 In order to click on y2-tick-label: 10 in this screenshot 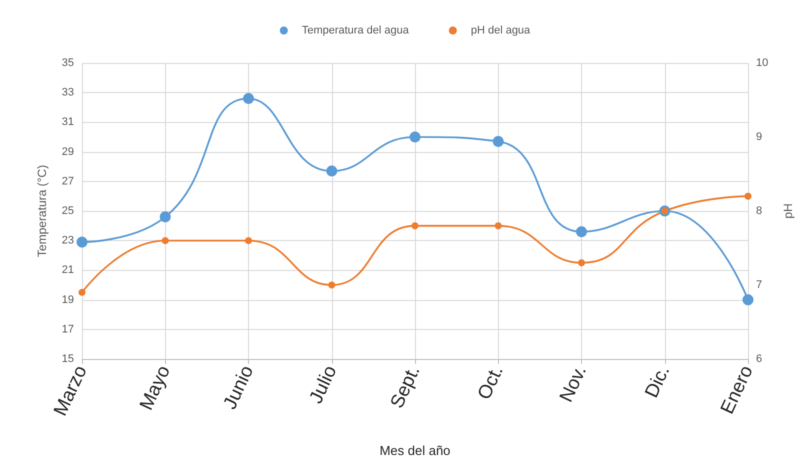, I will do `click(762, 63)`.